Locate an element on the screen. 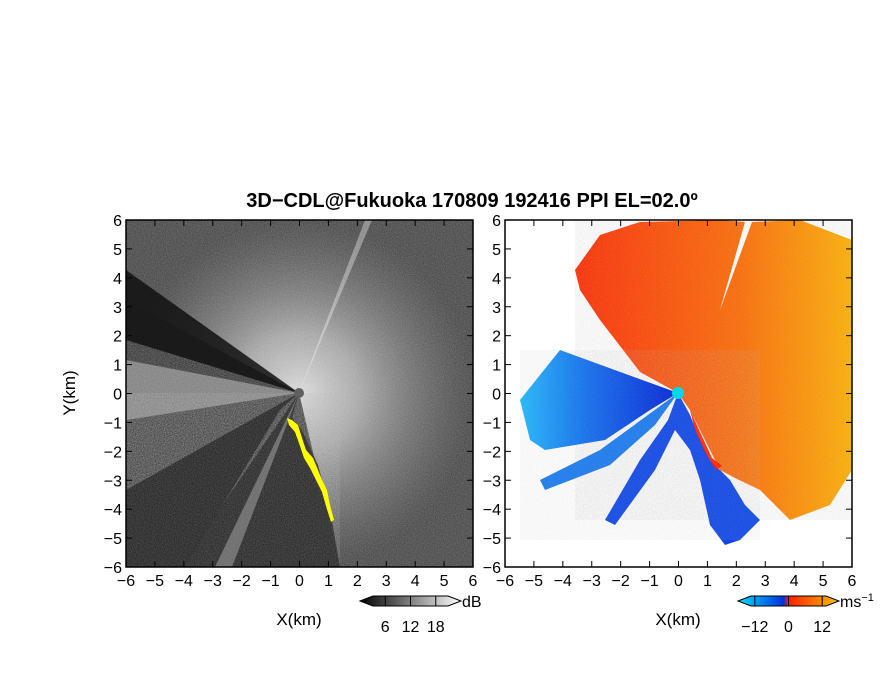 This screenshot has height=685, width=880. right-xtick-label: 5 is located at coordinates (823, 581).